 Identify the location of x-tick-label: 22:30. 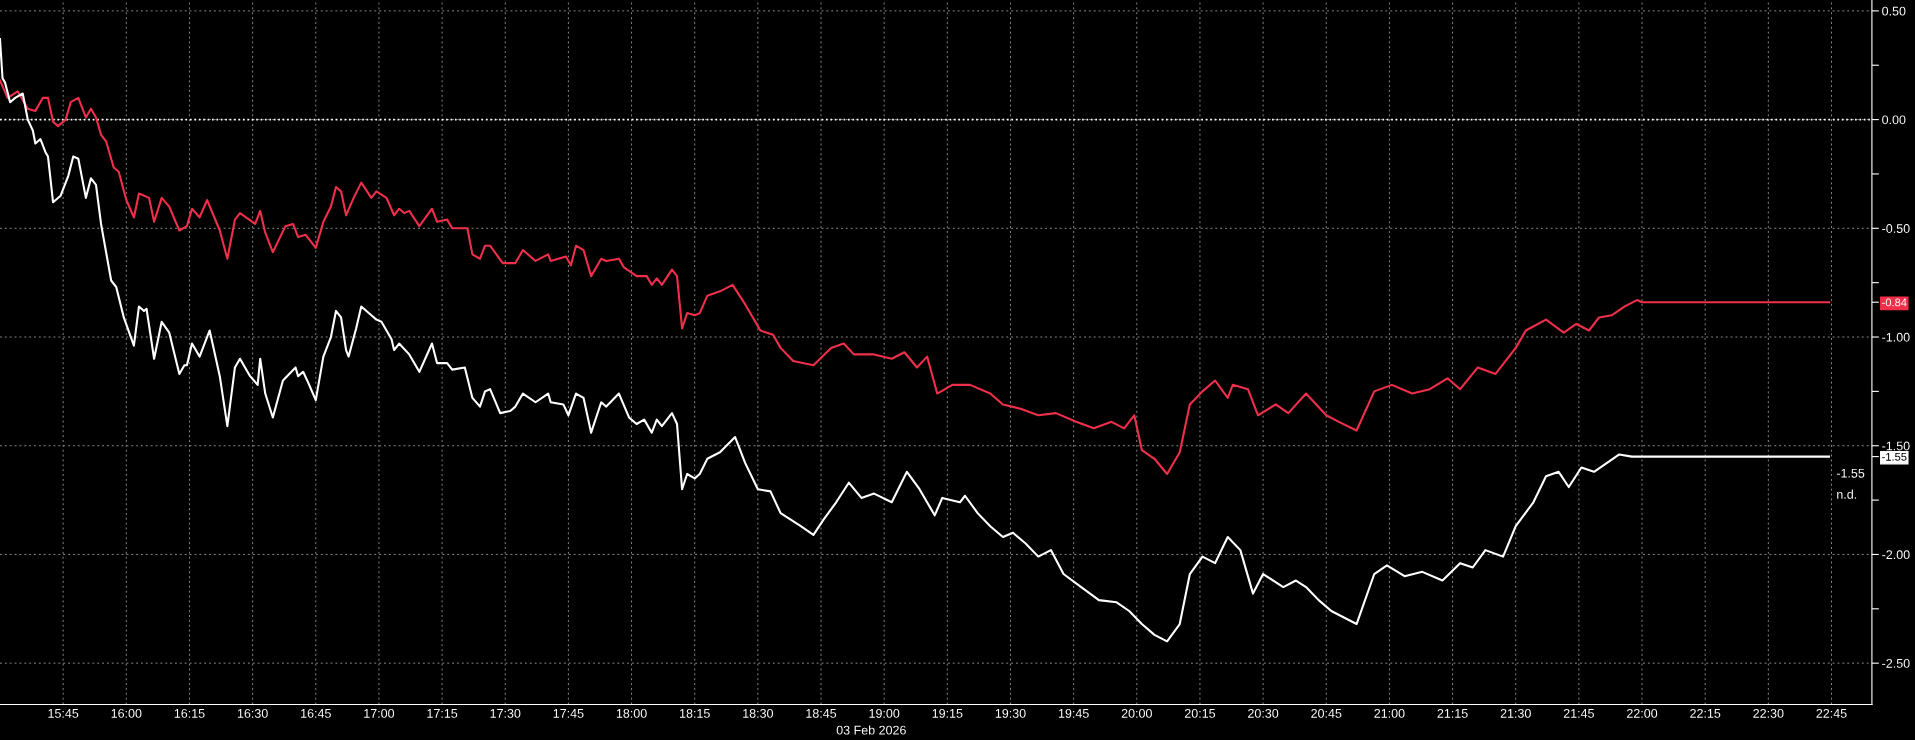
(1768, 713).